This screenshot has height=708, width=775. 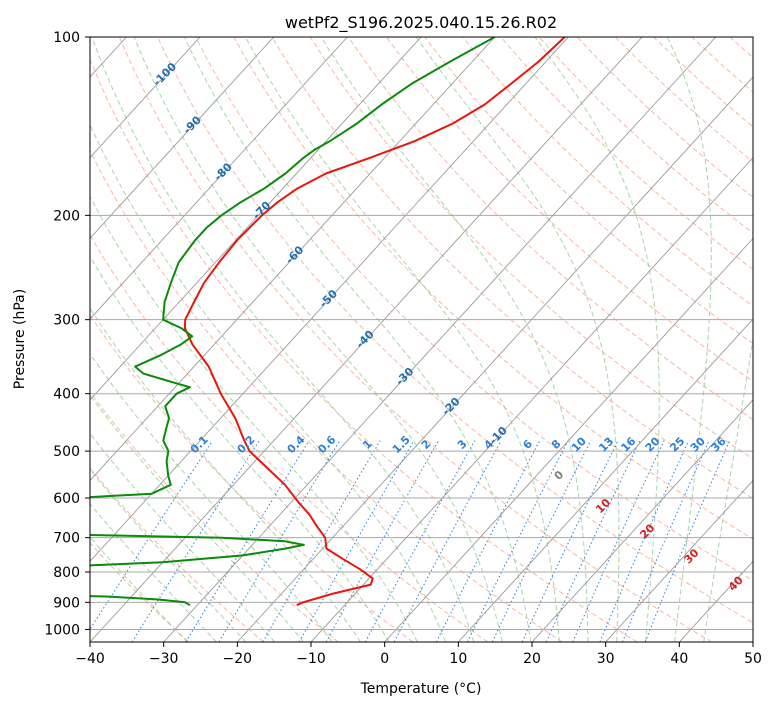 I want to click on dewpoint-profile-line, so click(x=140, y=601).